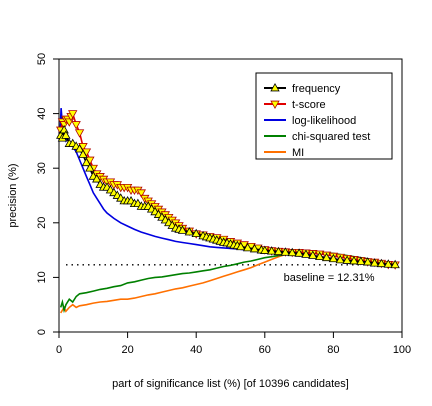 The image size is (432, 406). What do you see at coordinates (333, 350) in the screenshot?
I see `x-tick-label: 80` at bounding box center [333, 350].